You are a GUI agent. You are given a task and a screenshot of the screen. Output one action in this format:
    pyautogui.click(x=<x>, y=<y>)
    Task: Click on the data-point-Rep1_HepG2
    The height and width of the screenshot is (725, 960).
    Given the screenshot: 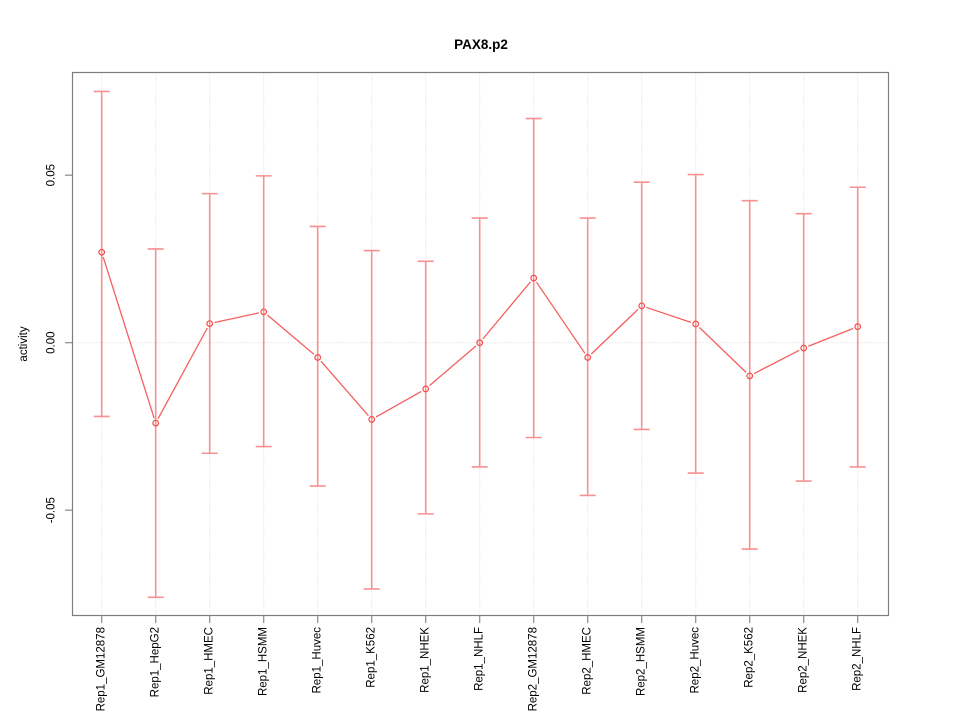 What is the action you would take?
    pyautogui.click(x=156, y=423)
    